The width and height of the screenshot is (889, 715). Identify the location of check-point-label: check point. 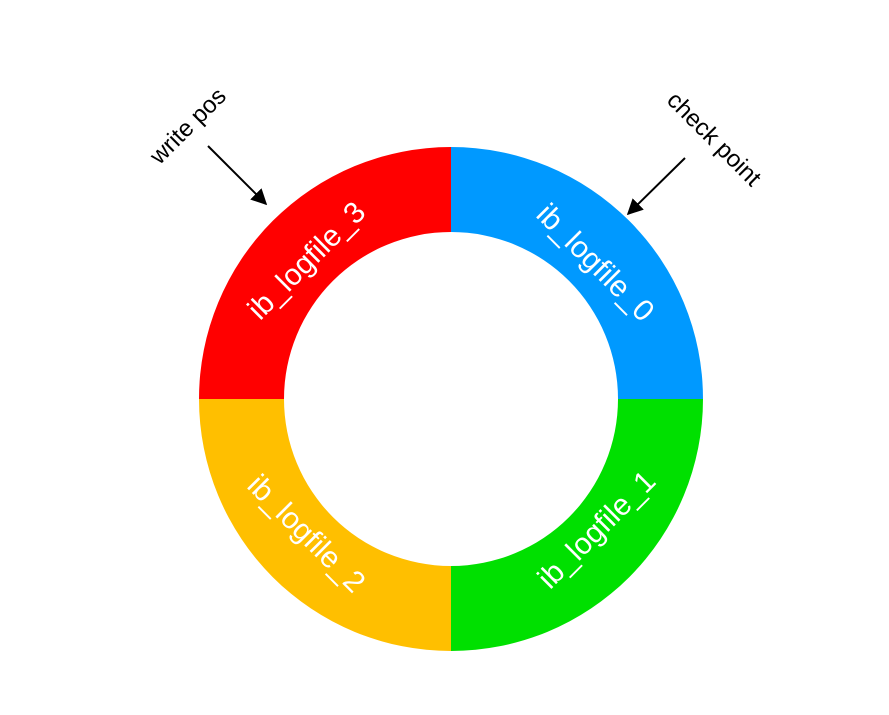
(713, 139).